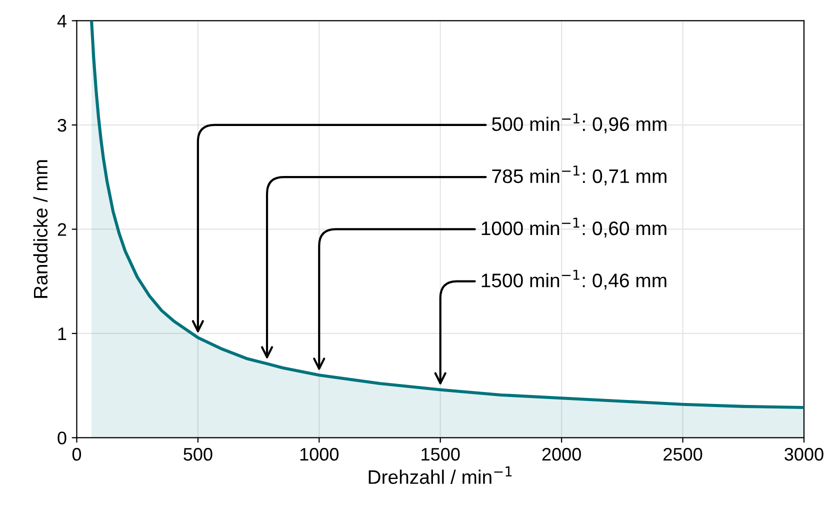  What do you see at coordinates (561, 454) in the screenshot?
I see `x-tick-label: 2000` at bounding box center [561, 454].